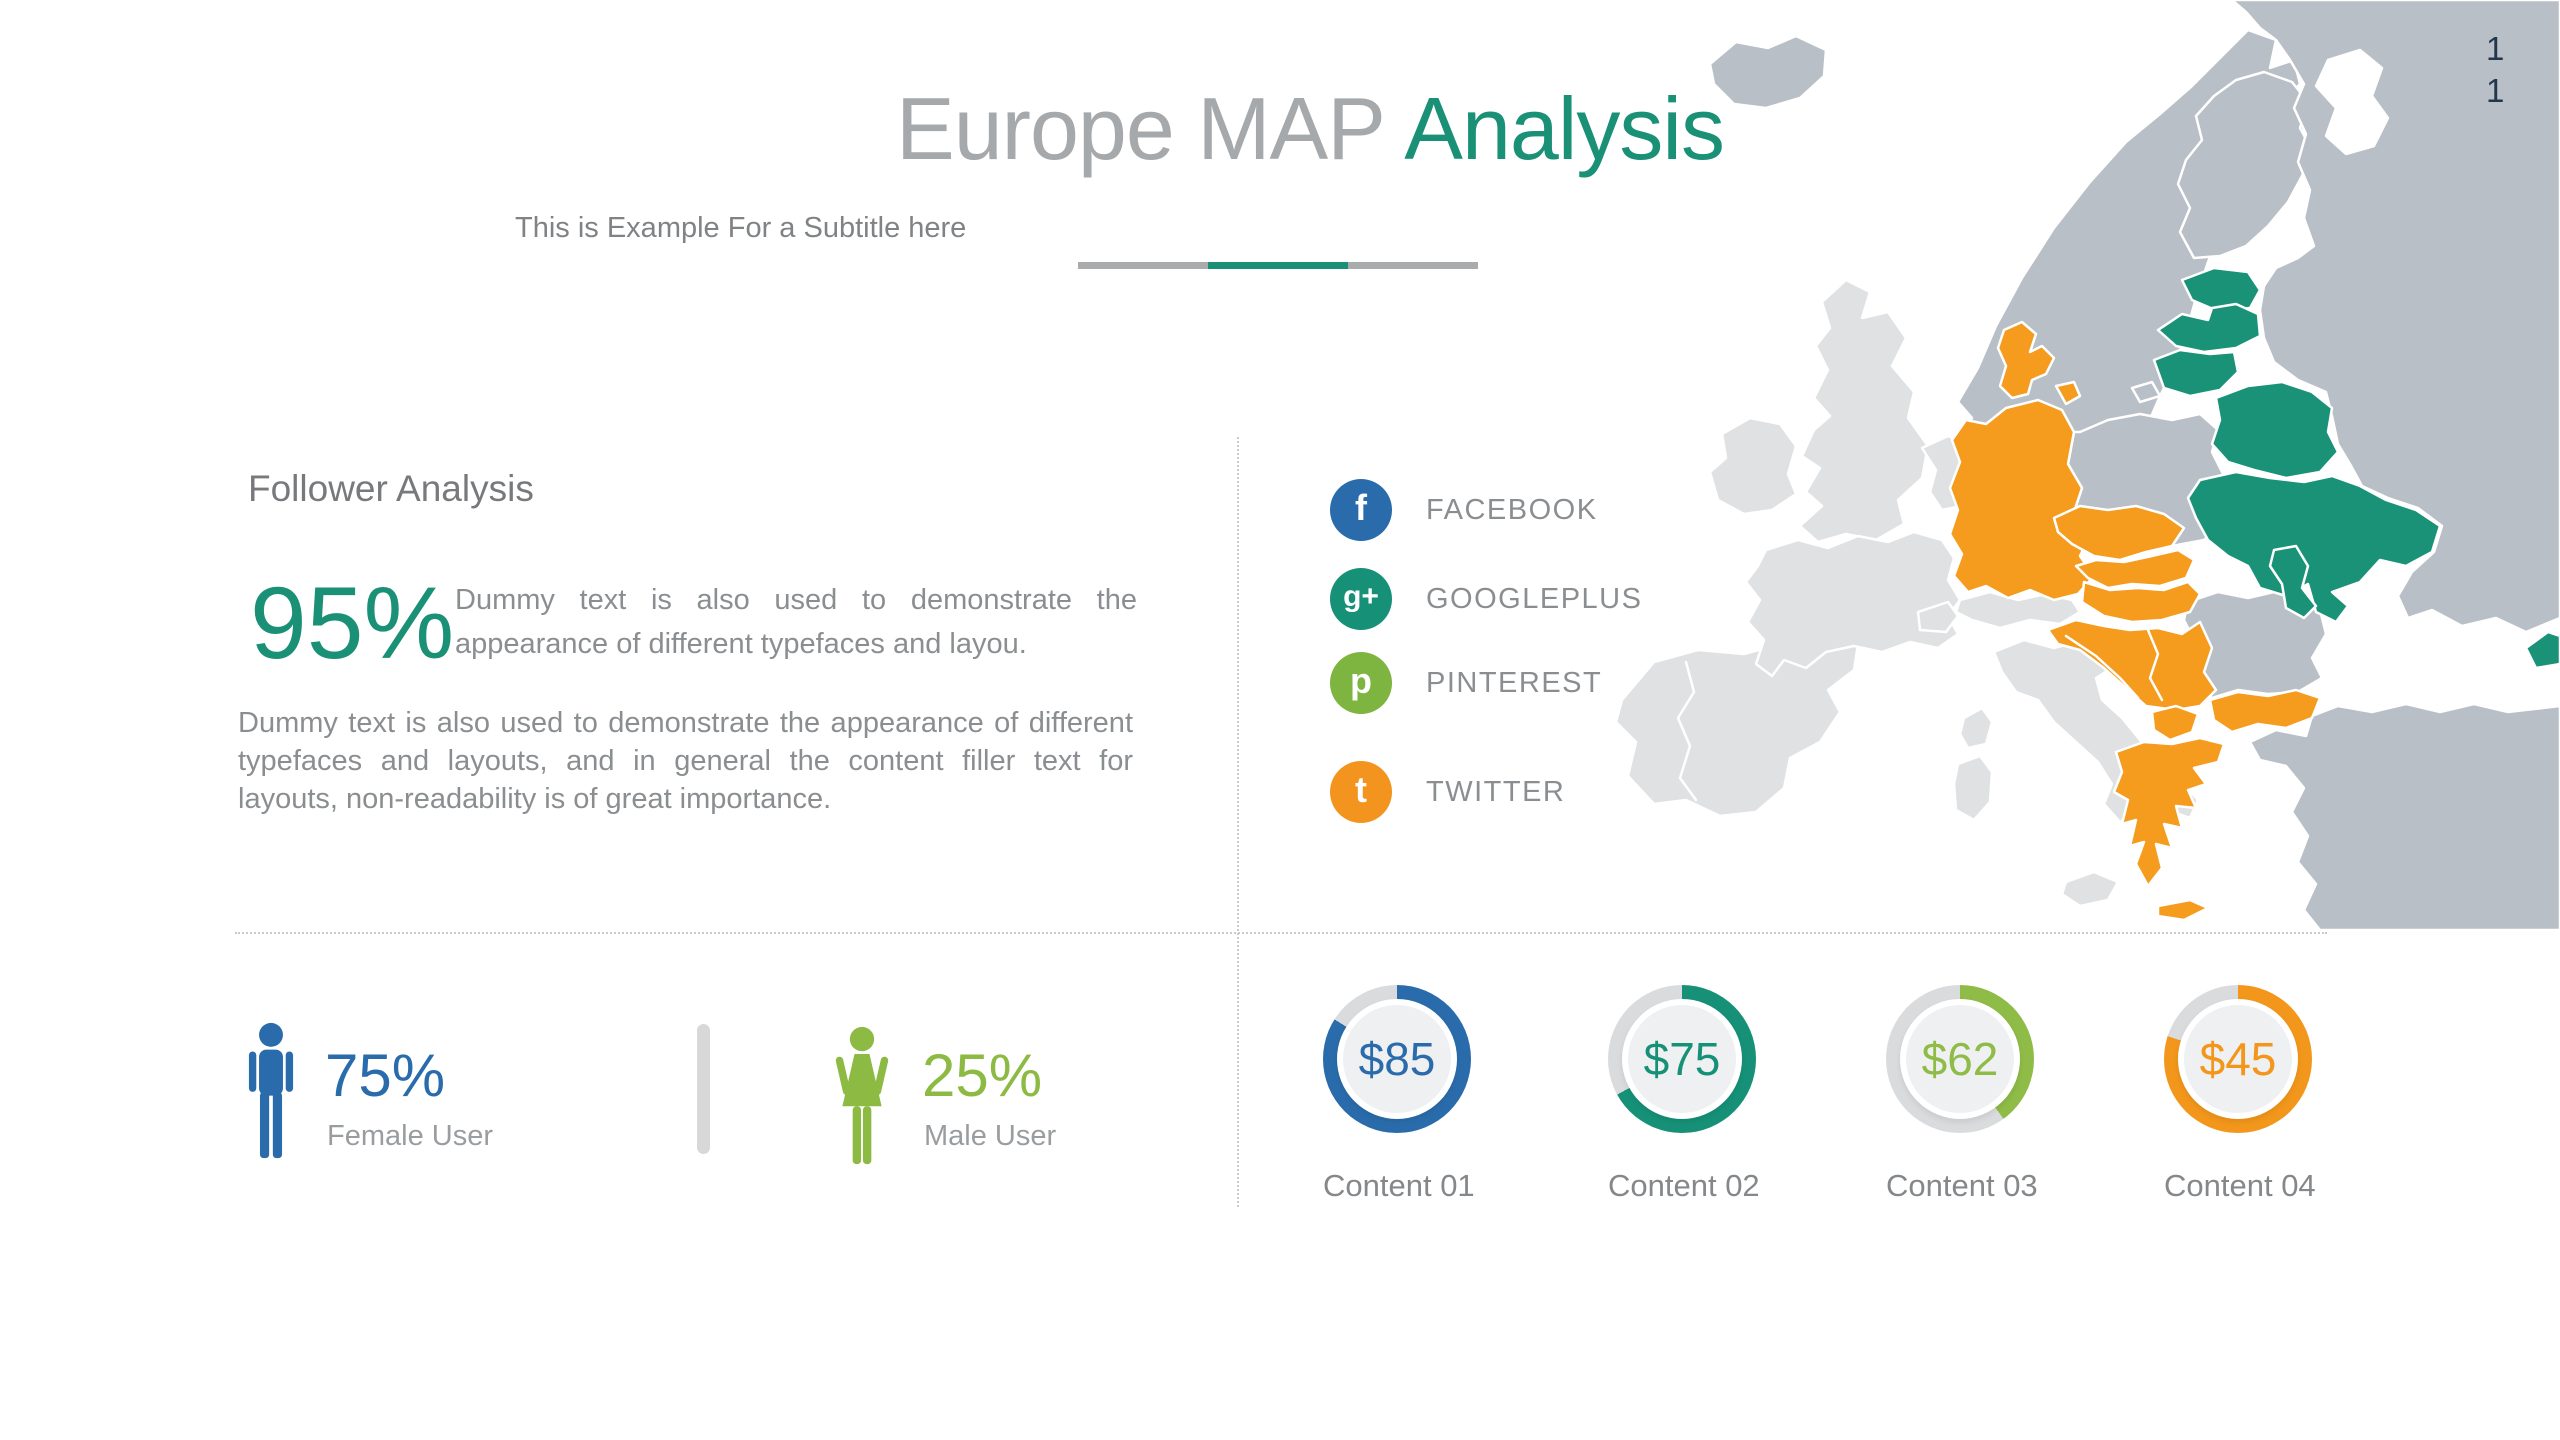 Image resolution: width=2560 pixels, height=1440 pixels. What do you see at coordinates (1684, 1185) in the screenshot?
I see `donut-label-content-02: Content 02` at bounding box center [1684, 1185].